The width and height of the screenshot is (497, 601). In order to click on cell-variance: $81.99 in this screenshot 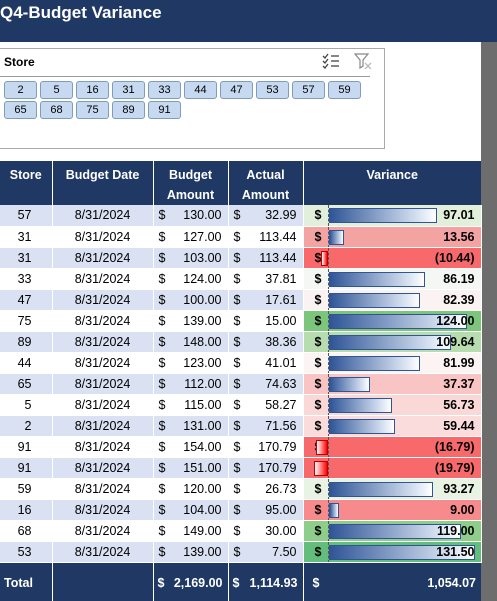, I will do `click(392, 363)`.